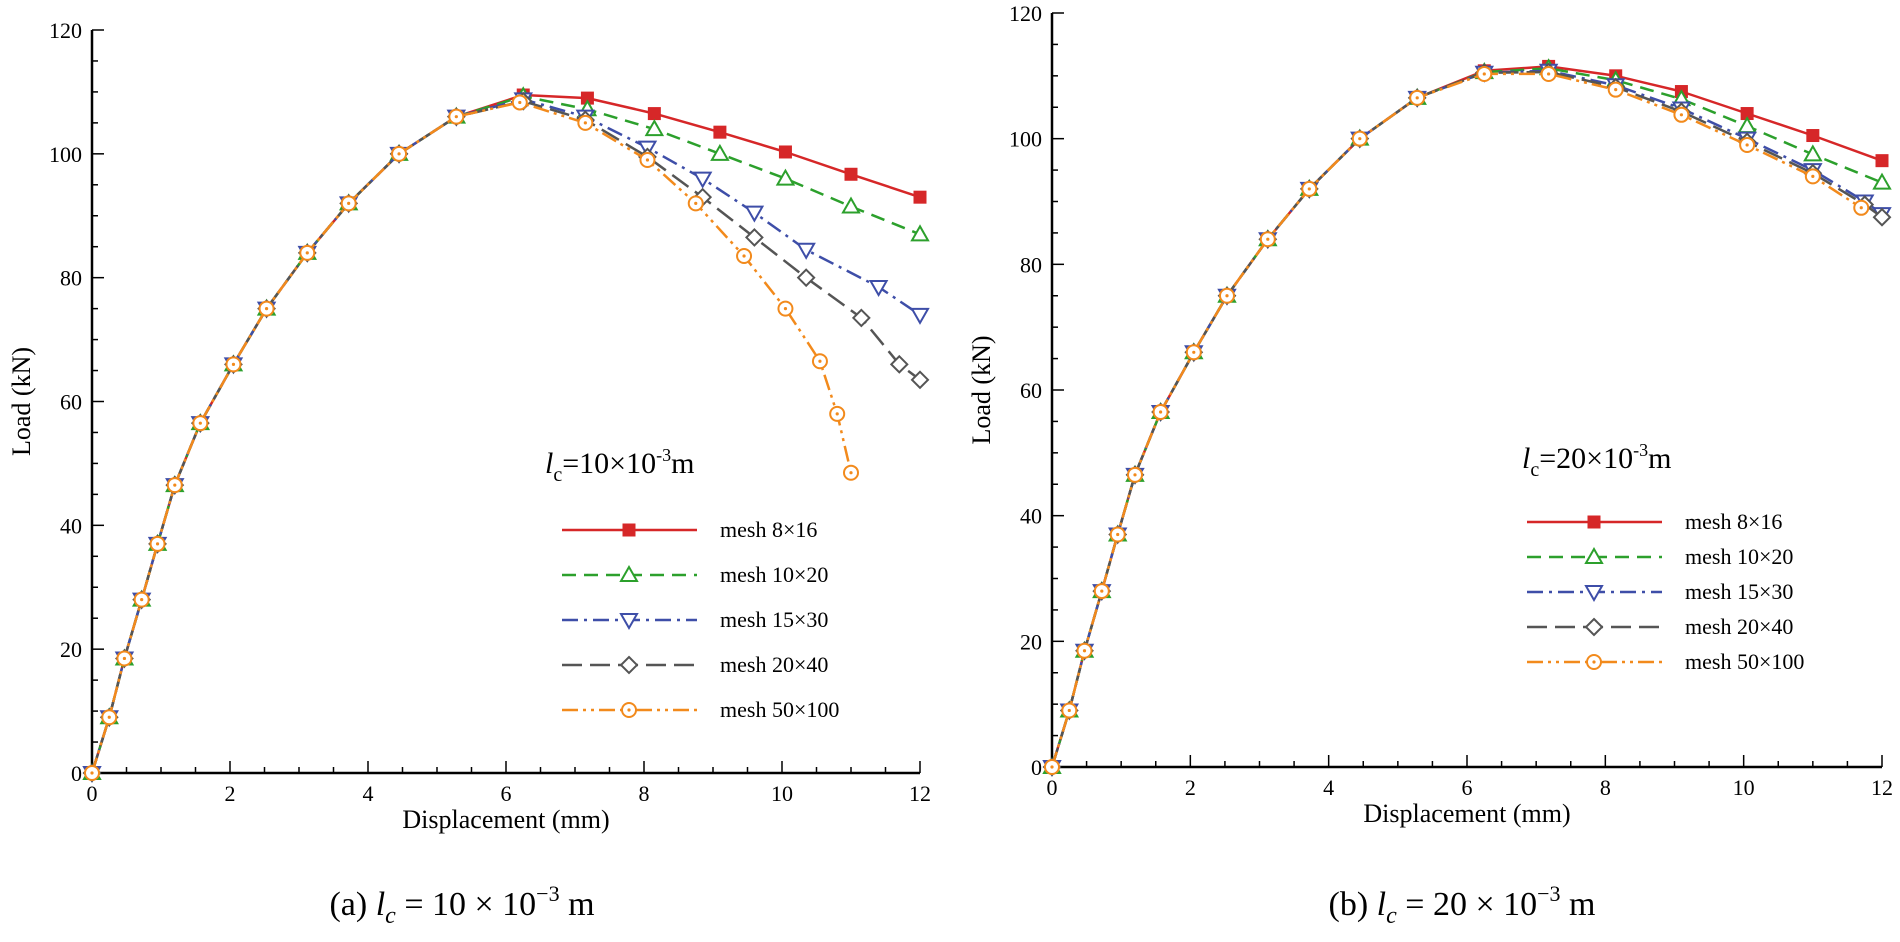 The height and width of the screenshot is (942, 1900). I want to click on x-tick-label: 10, so click(1744, 787).